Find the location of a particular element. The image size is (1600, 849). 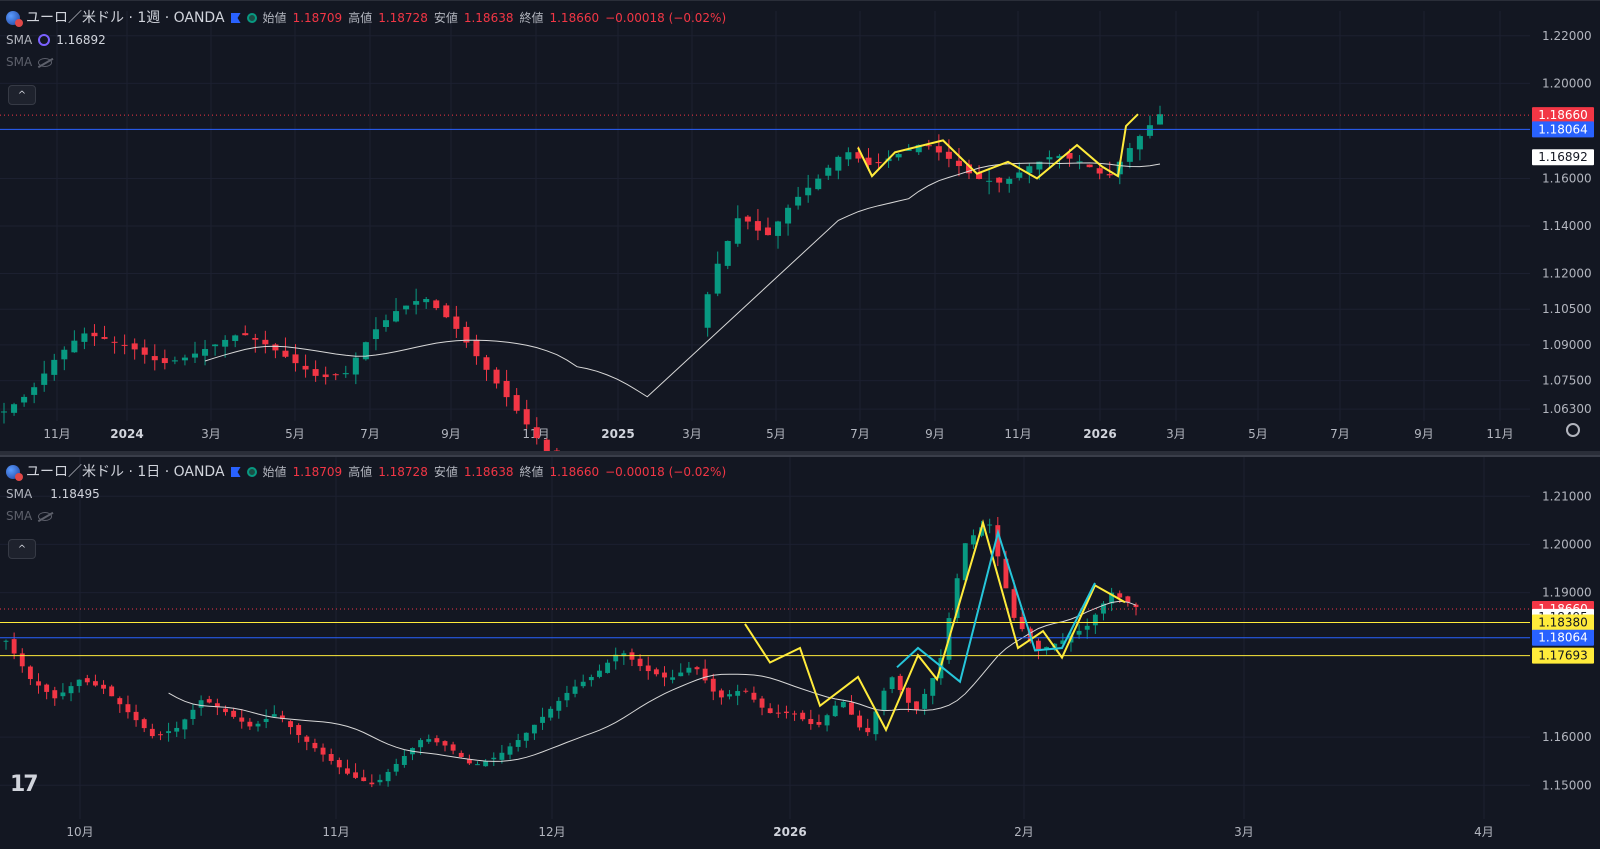

sma-indicator-1: SMA 1.18495 is located at coordinates (366, 494).